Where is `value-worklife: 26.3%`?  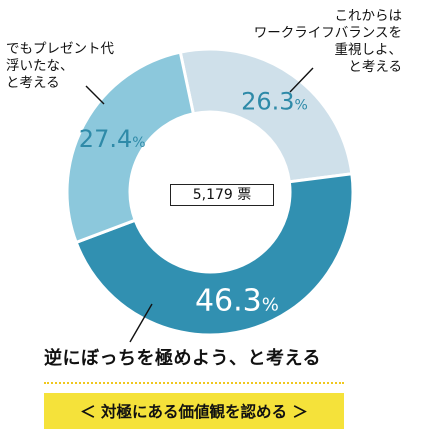
value-worklife: 26.3% is located at coordinates (274, 101).